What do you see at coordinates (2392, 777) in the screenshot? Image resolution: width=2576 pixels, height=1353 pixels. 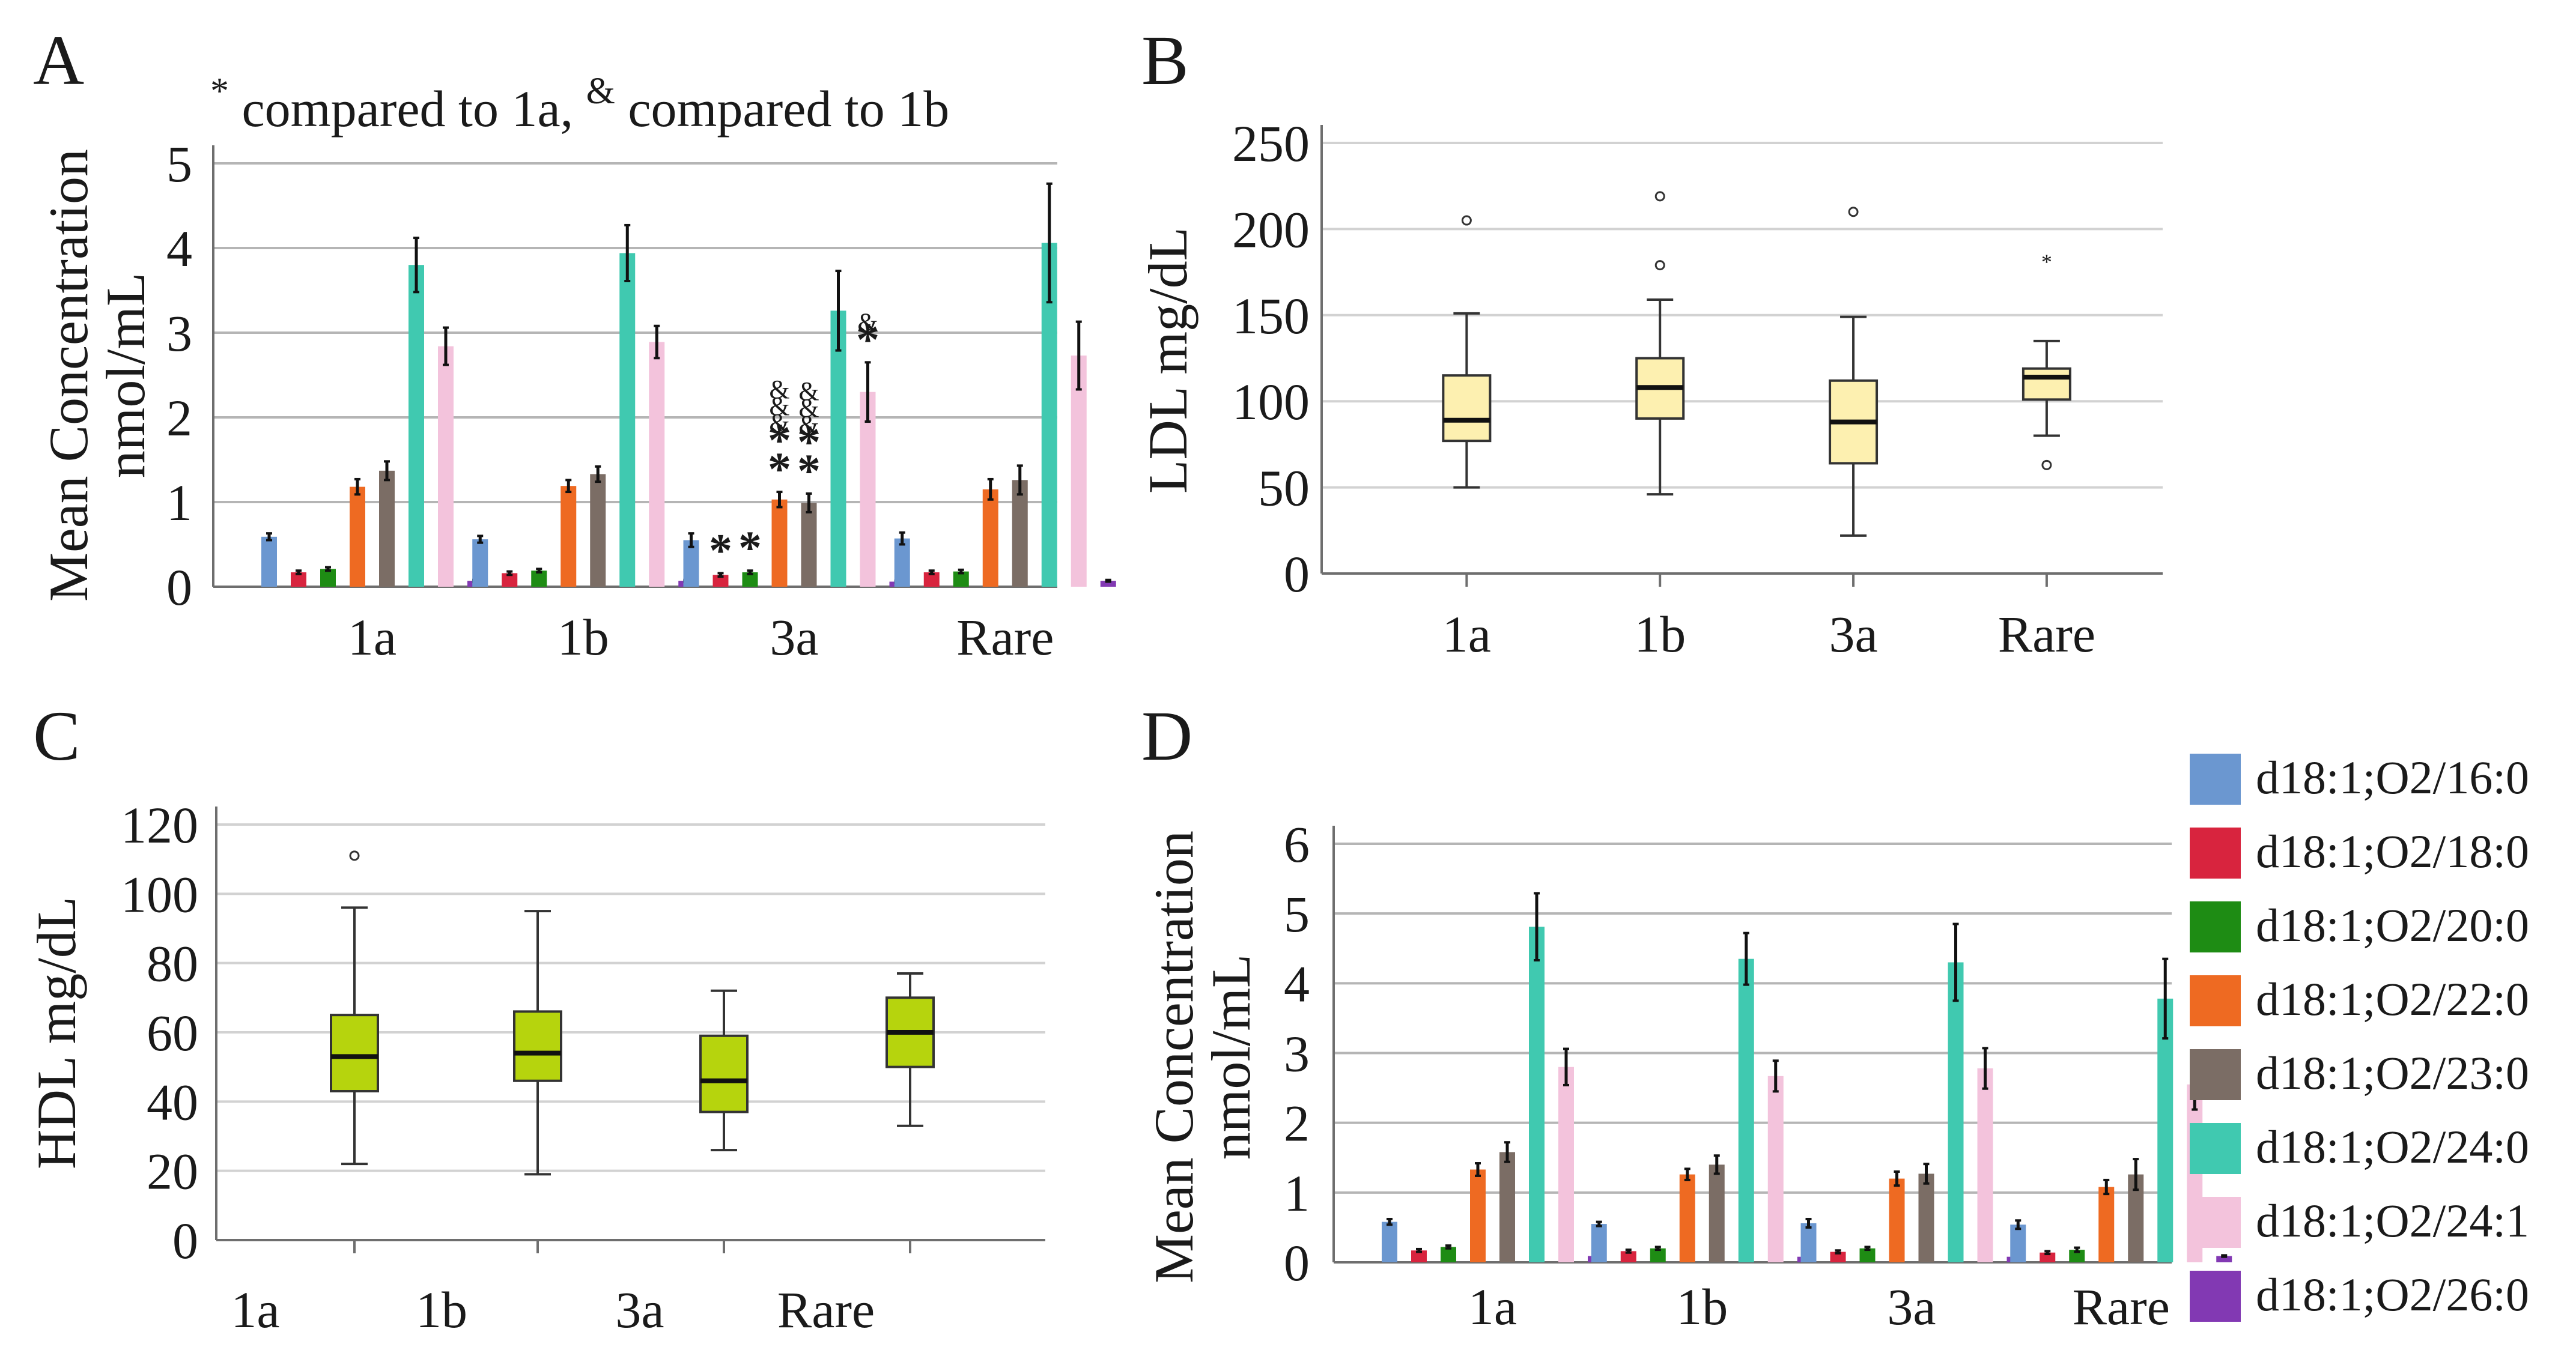 I see `legend-label: d18:1;O2/16:0` at bounding box center [2392, 777].